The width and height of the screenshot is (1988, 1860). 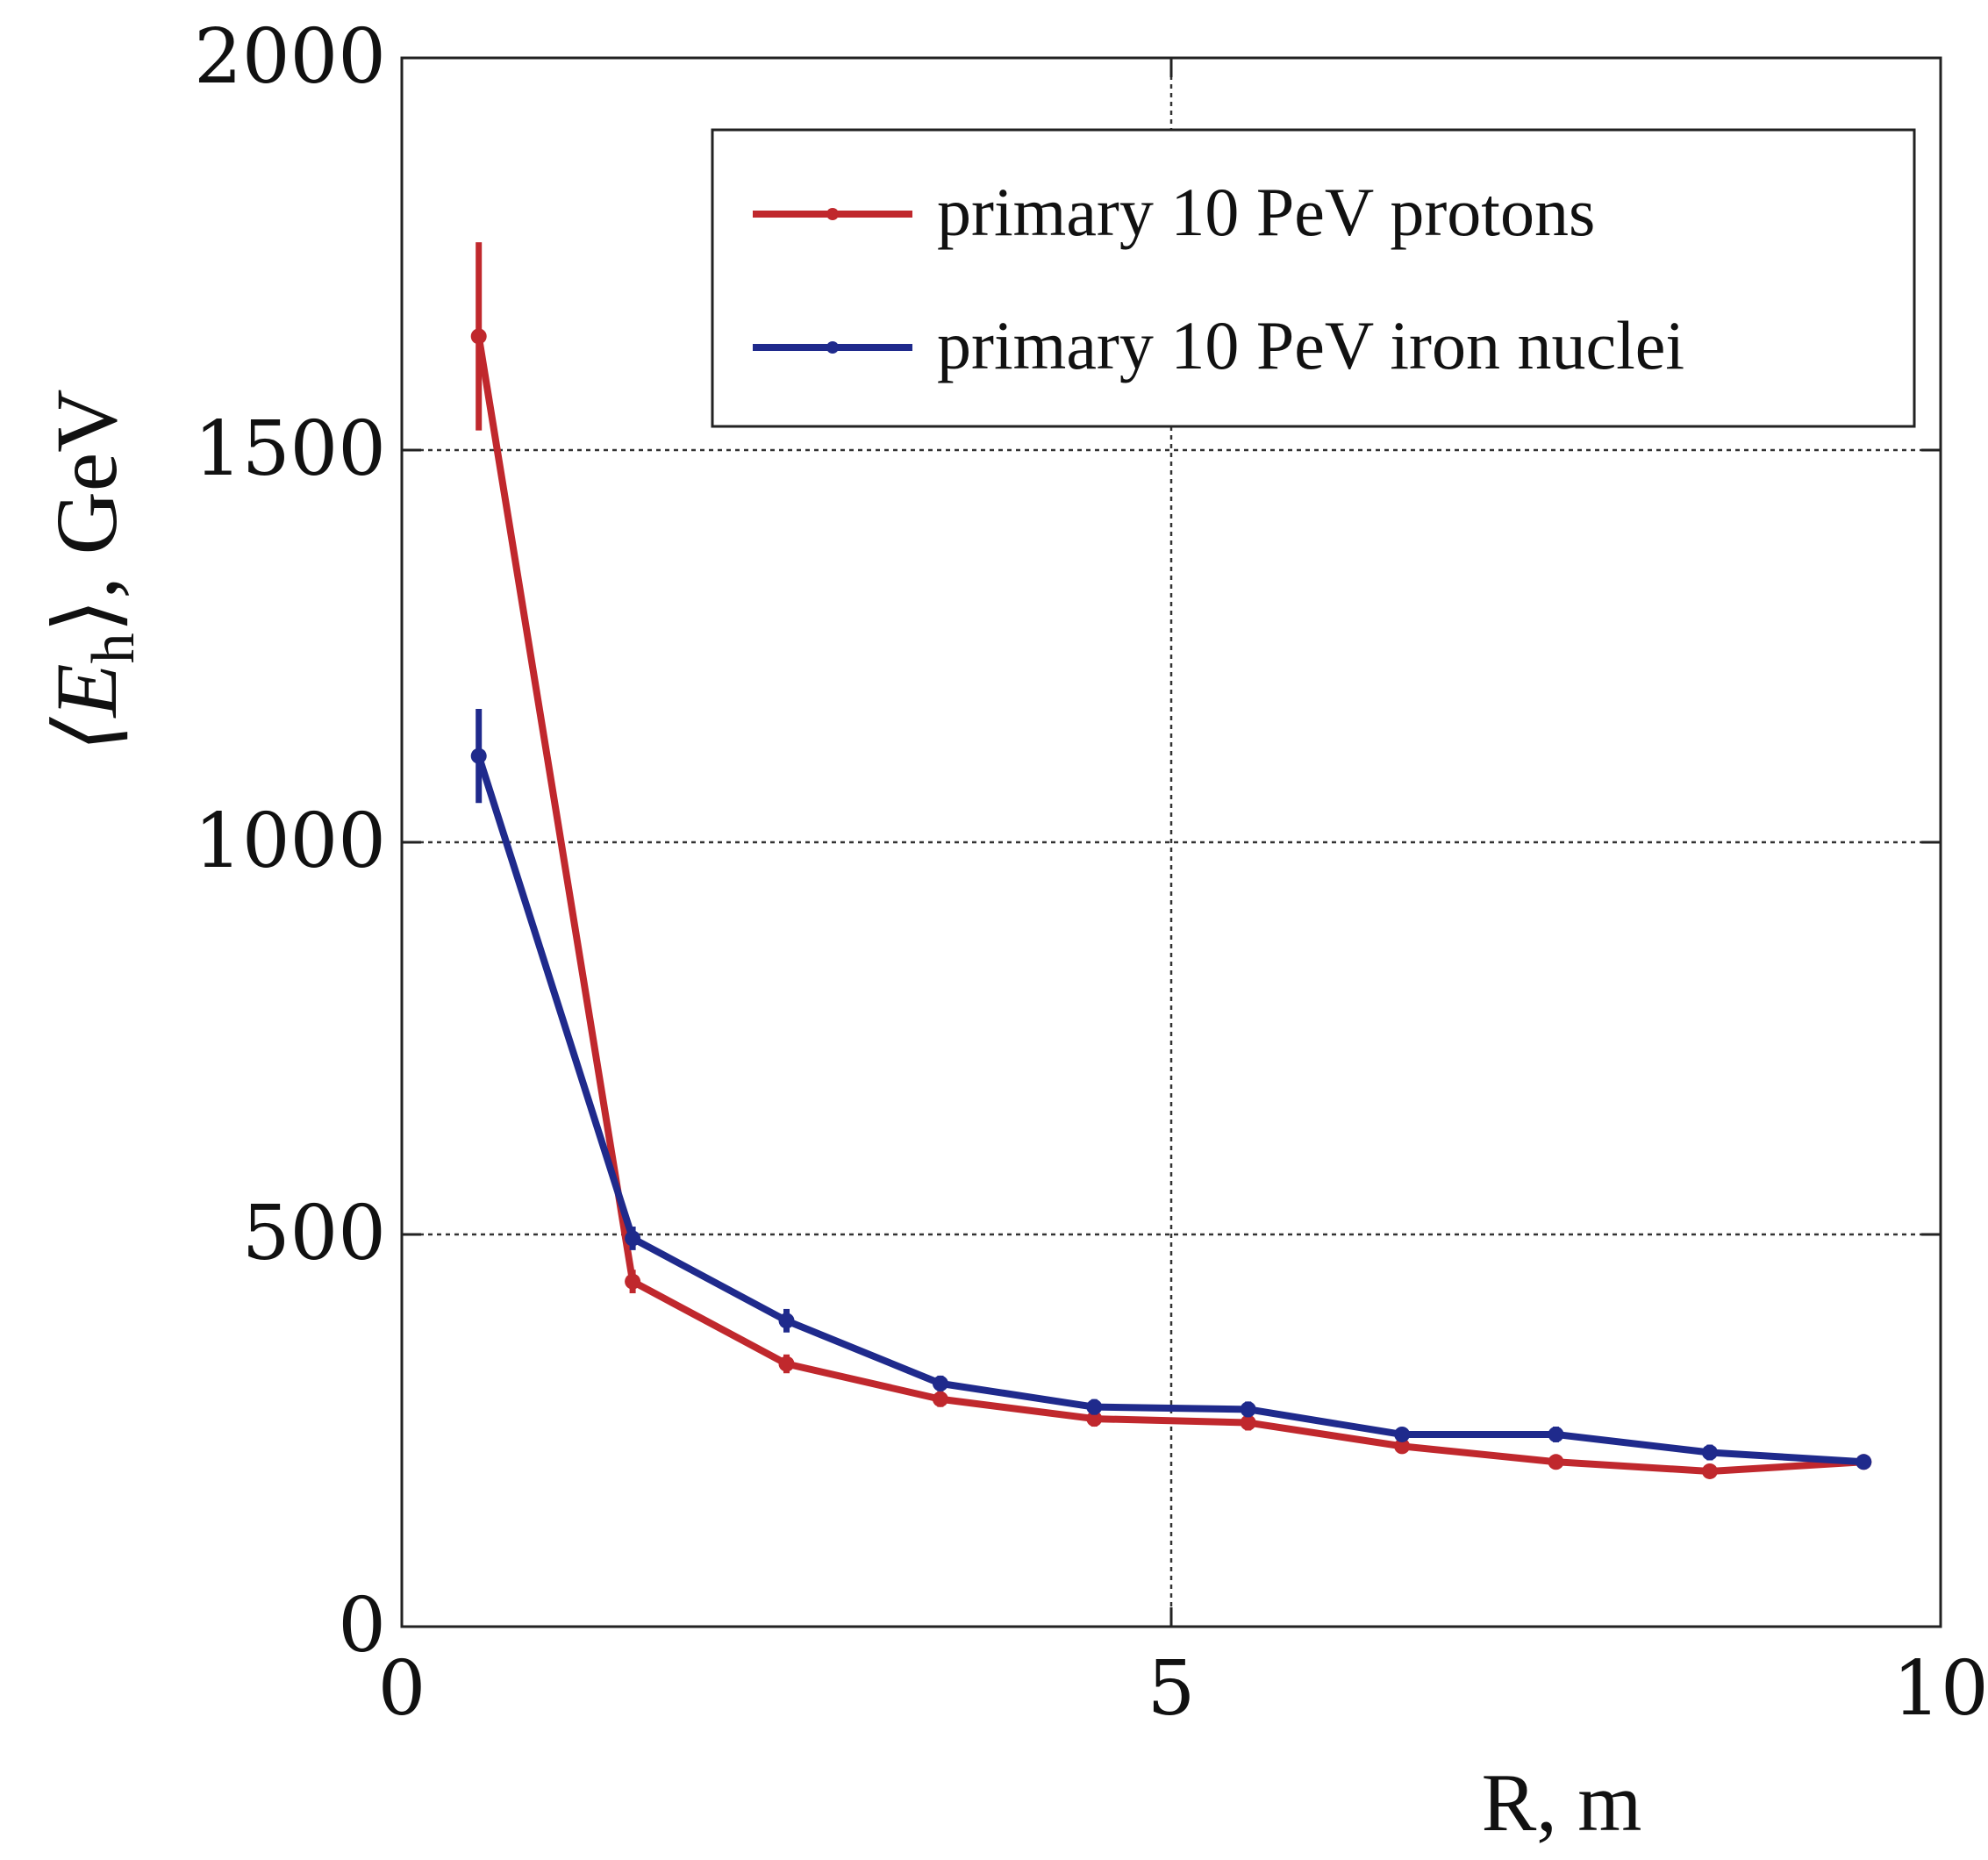 I want to click on y-axis-title: ⟨Eh⟩, GeV, so click(x=92, y=571).